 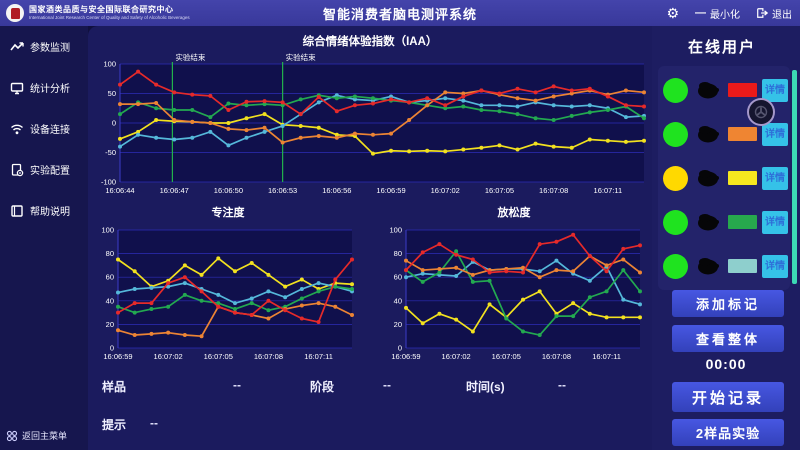 What do you see at coordinates (101, 9) in the screenshot?
I see `org-name-cn: 国家酒类品质与安全国际联合研究中心` at bounding box center [101, 9].